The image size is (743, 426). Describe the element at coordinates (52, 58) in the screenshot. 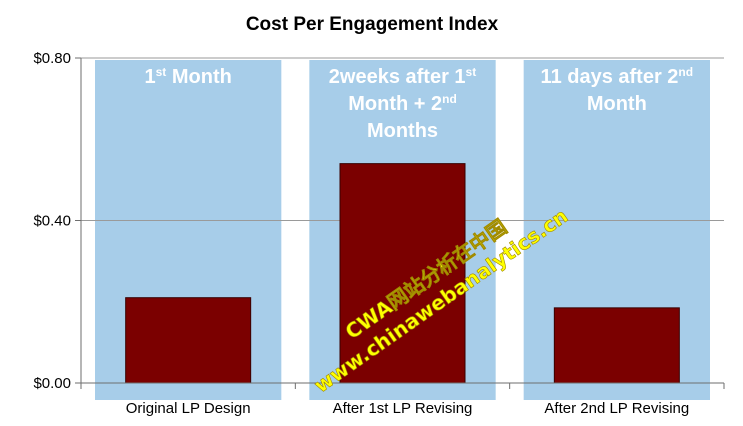

I see `y-tick-label-3: $0.80` at that location.